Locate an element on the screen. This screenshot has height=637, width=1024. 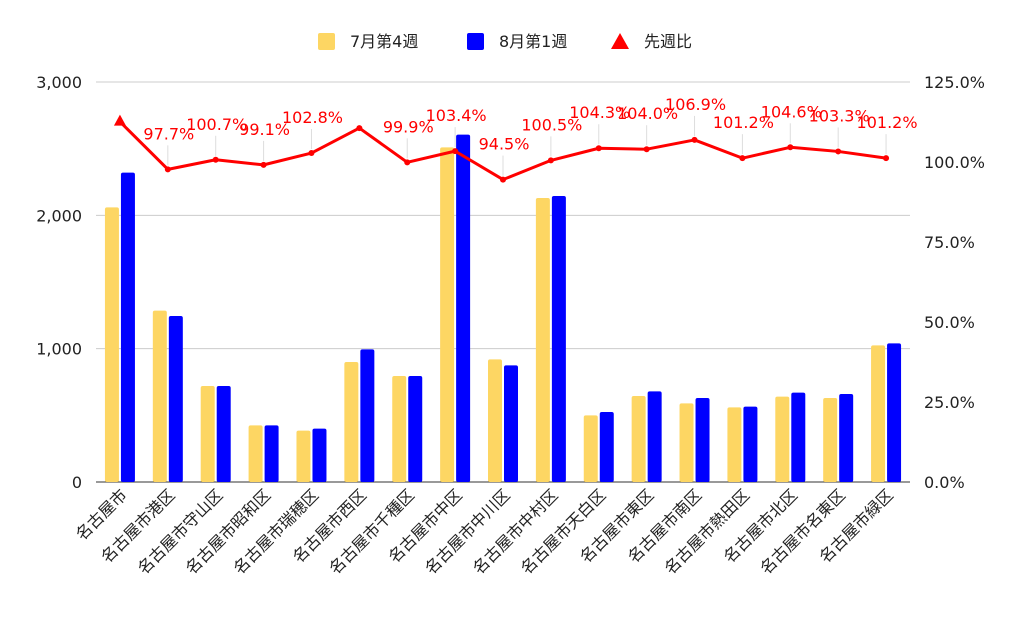
ratio-data-label: 104.3% is located at coordinates (599, 112).